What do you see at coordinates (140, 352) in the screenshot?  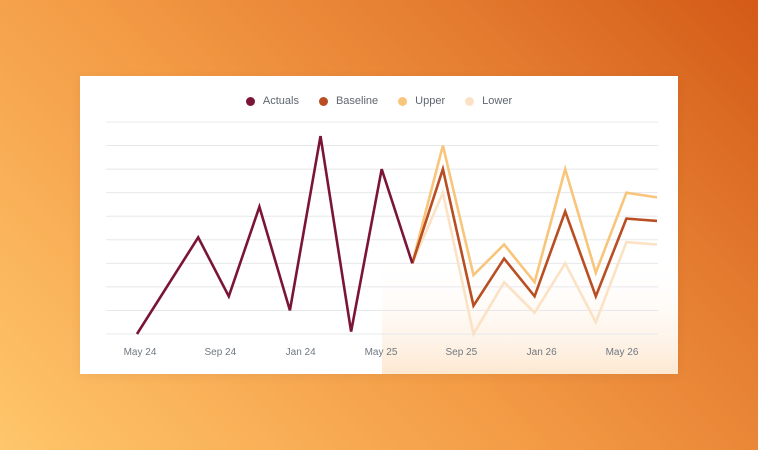 I see `x-tick-label: May 24` at bounding box center [140, 352].